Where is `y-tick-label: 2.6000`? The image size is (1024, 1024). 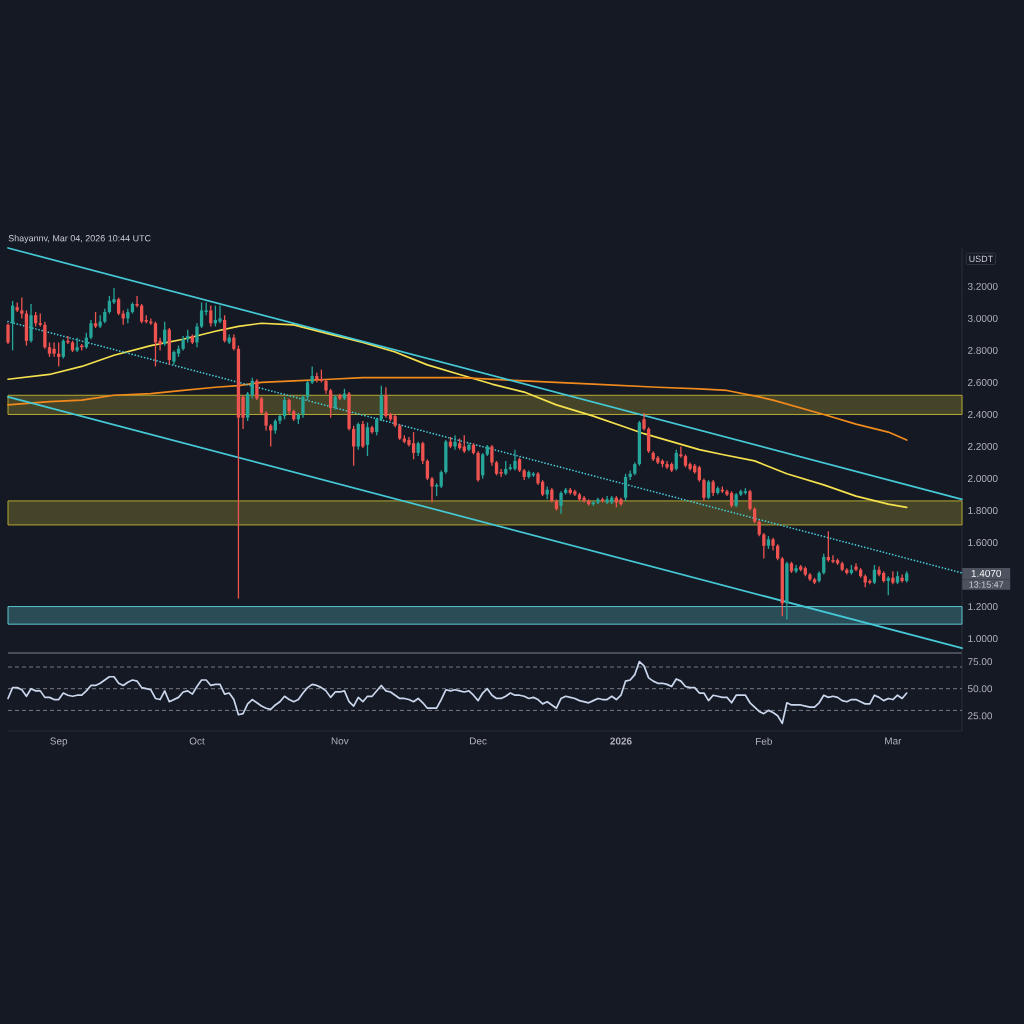 y-tick-label: 2.6000 is located at coordinates (983, 382).